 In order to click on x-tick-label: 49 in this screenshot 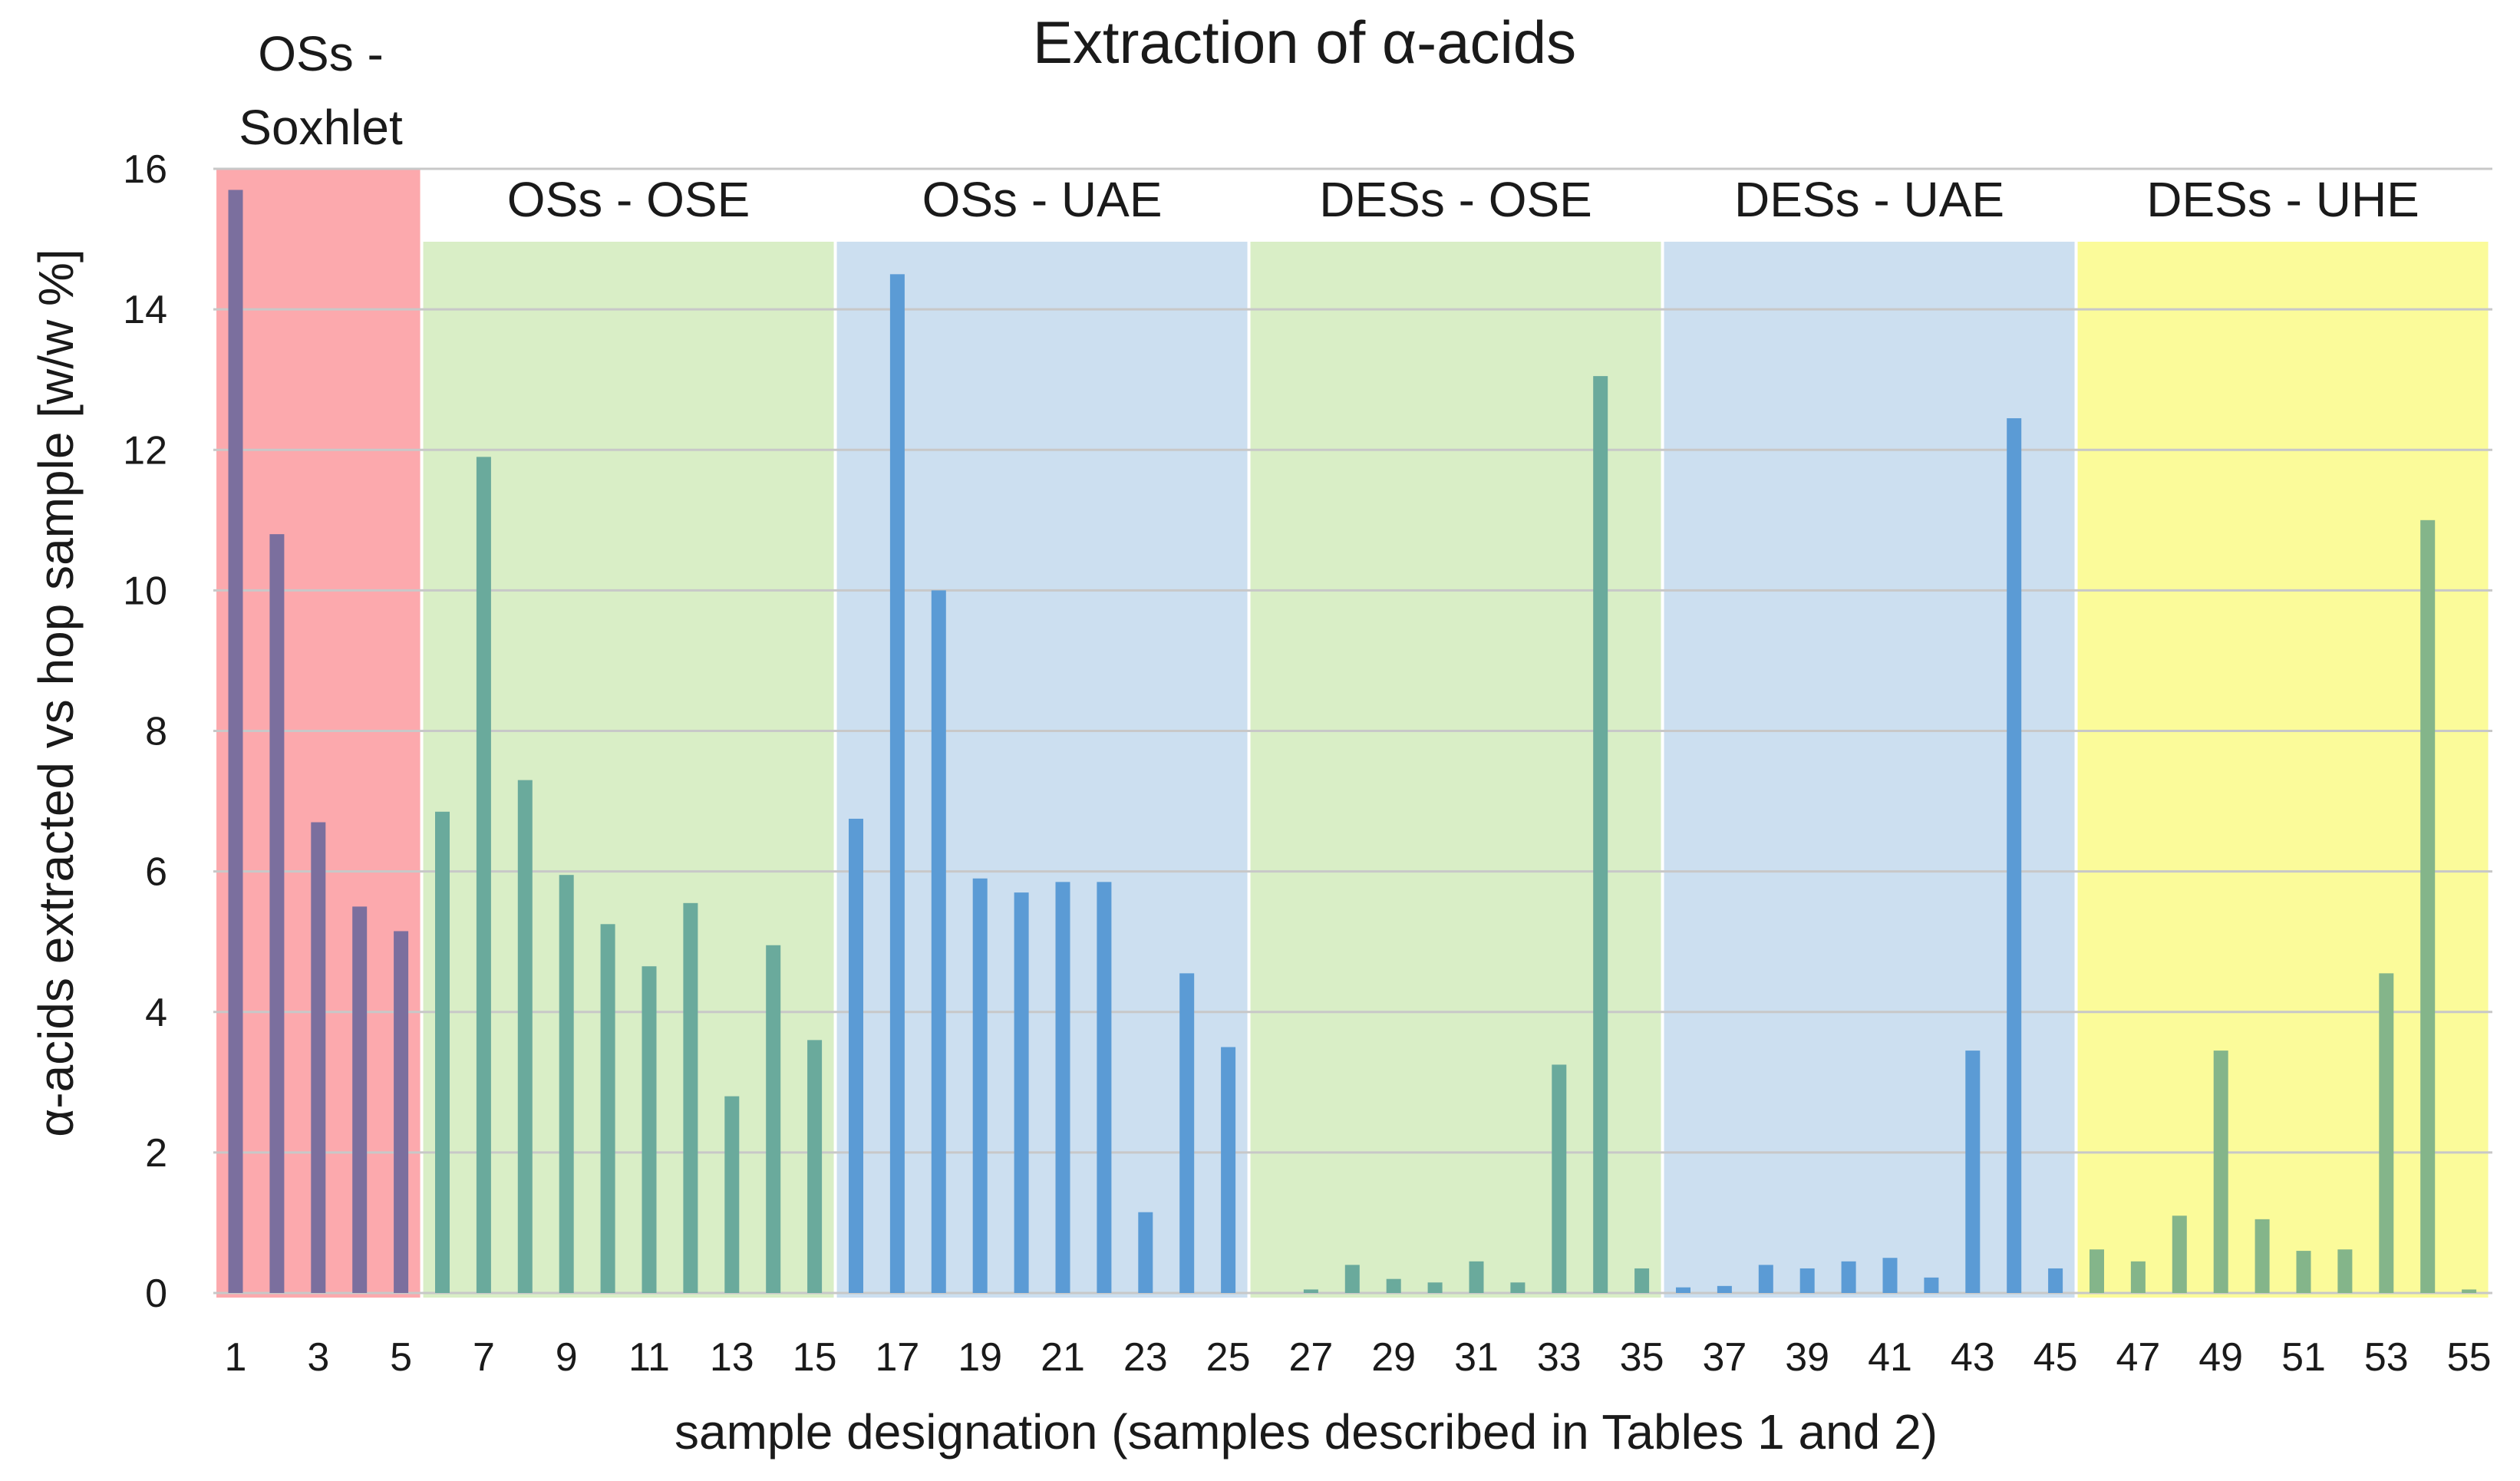, I will do `click(2220, 1357)`.